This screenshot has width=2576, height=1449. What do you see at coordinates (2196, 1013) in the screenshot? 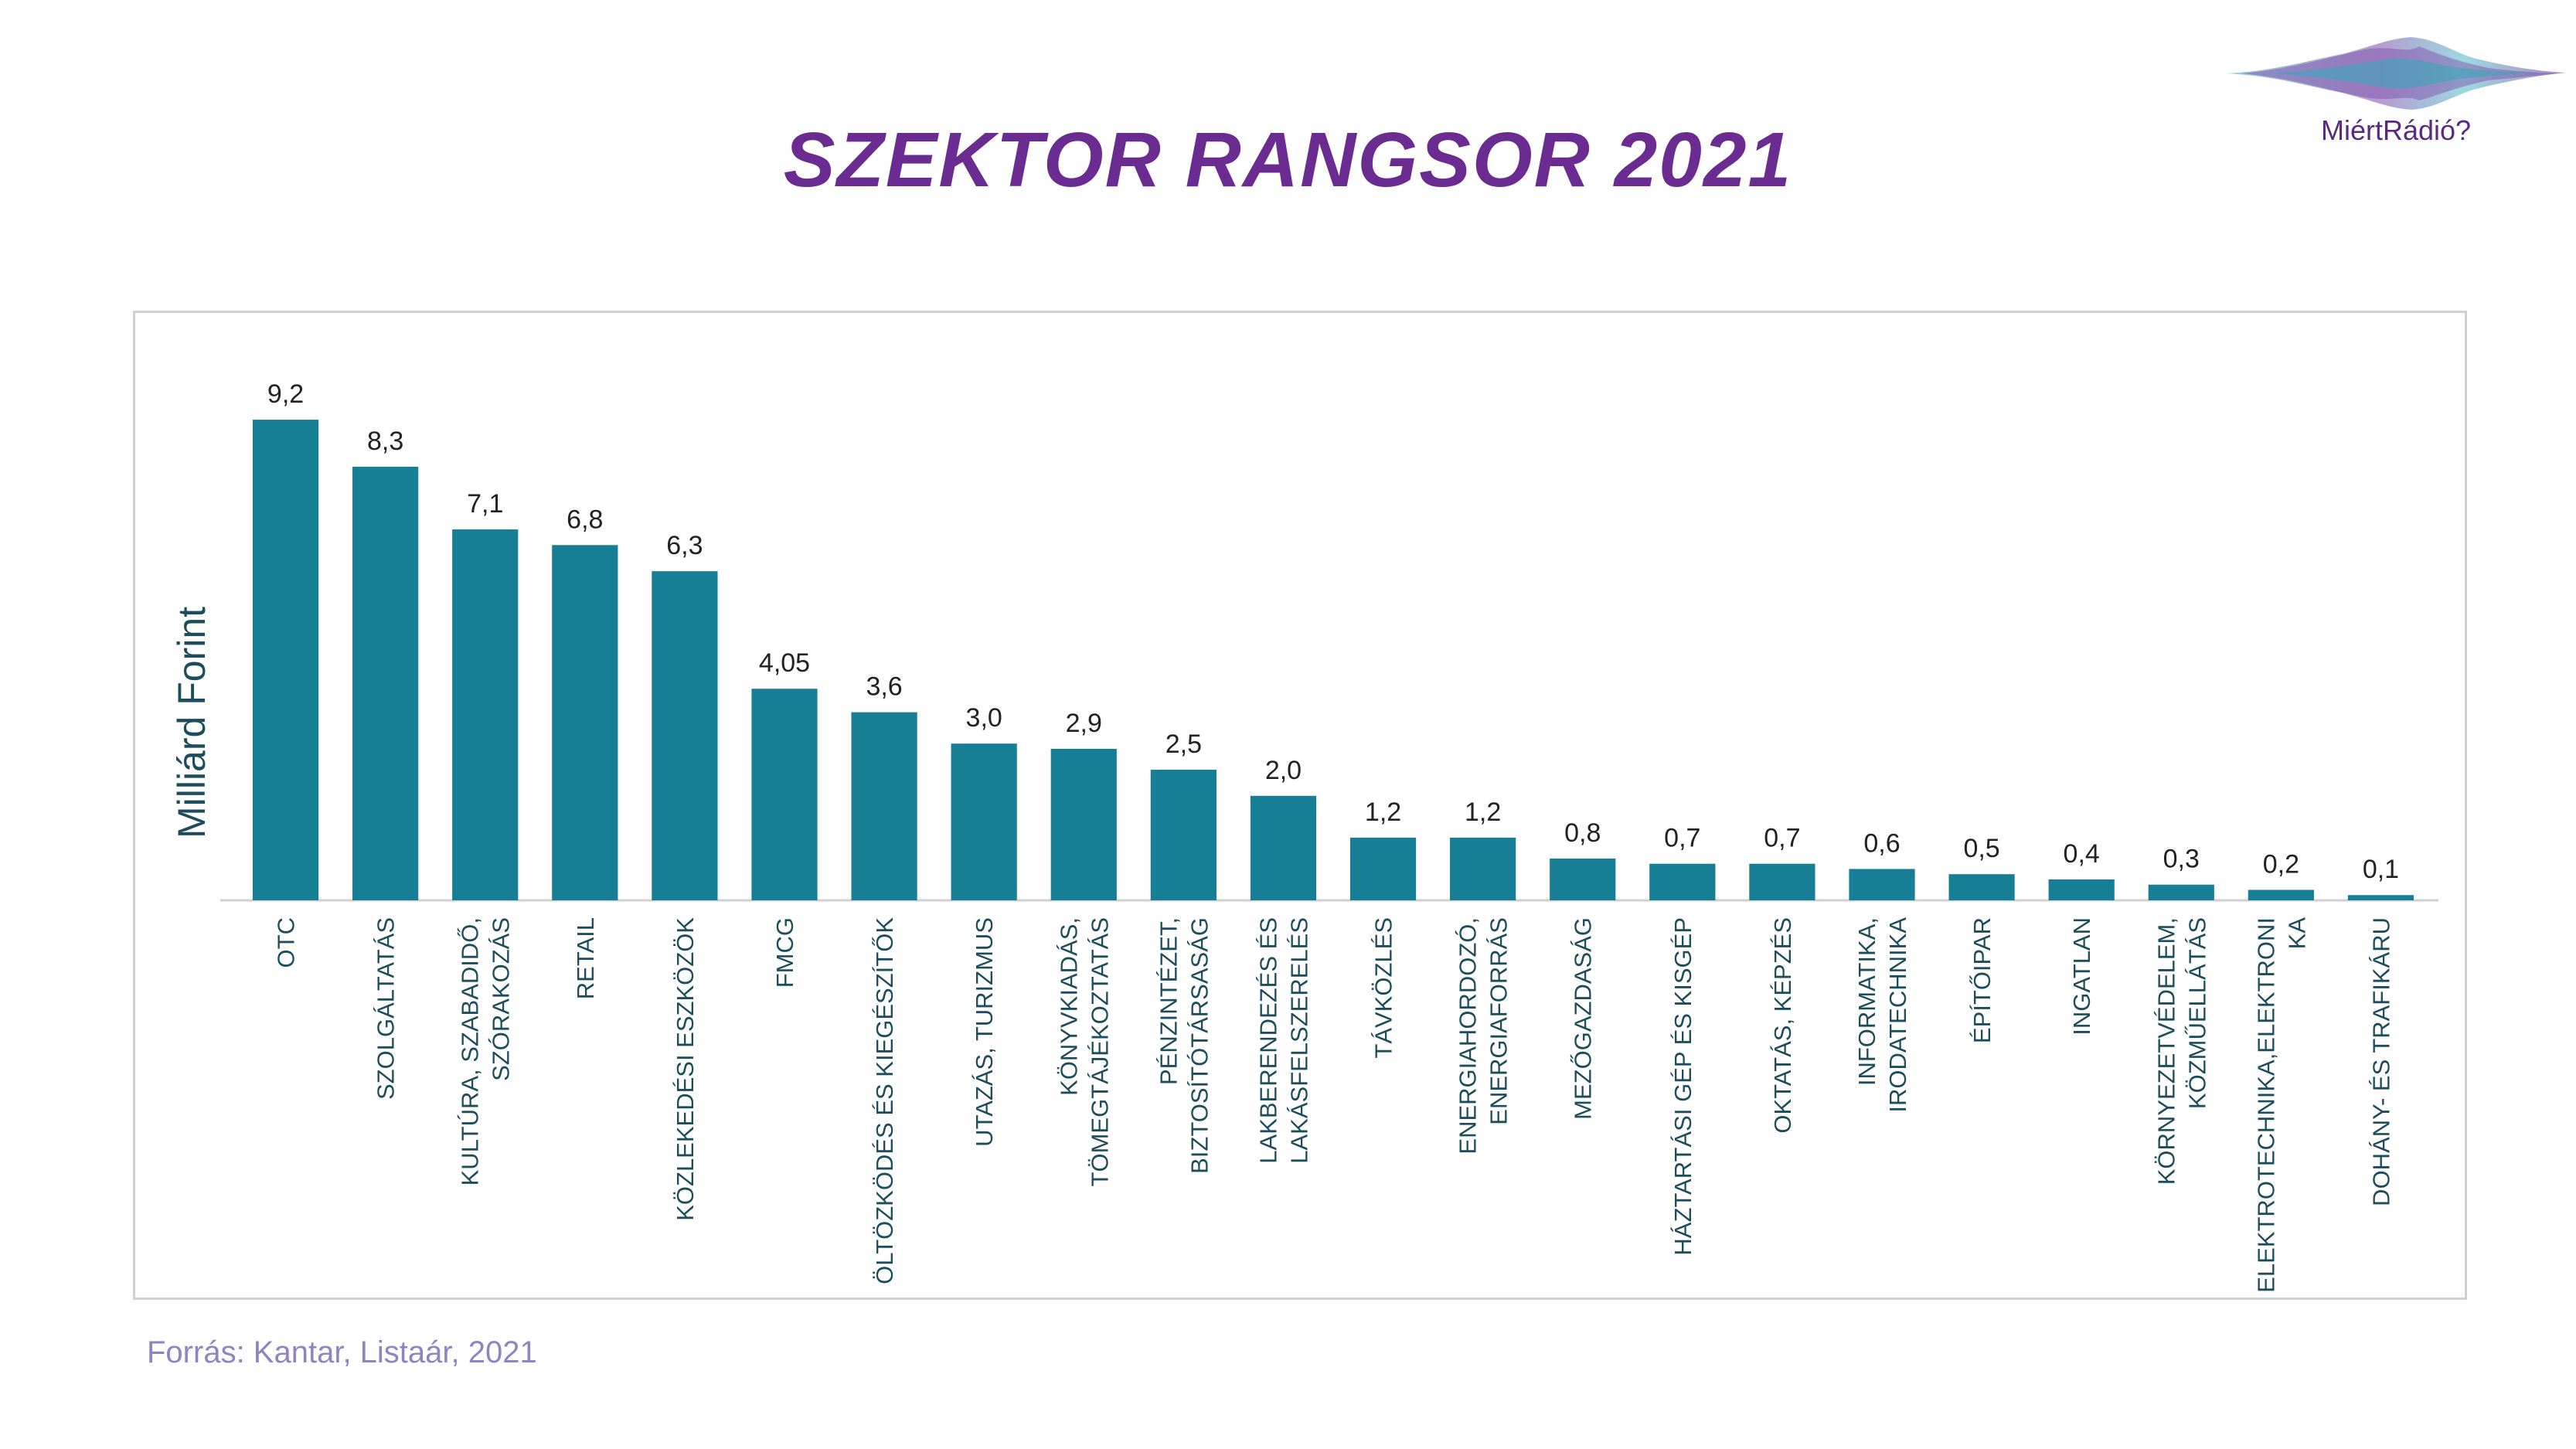
I see `category-label-line: KÖZMŰELLÁTÁS` at bounding box center [2196, 1013].